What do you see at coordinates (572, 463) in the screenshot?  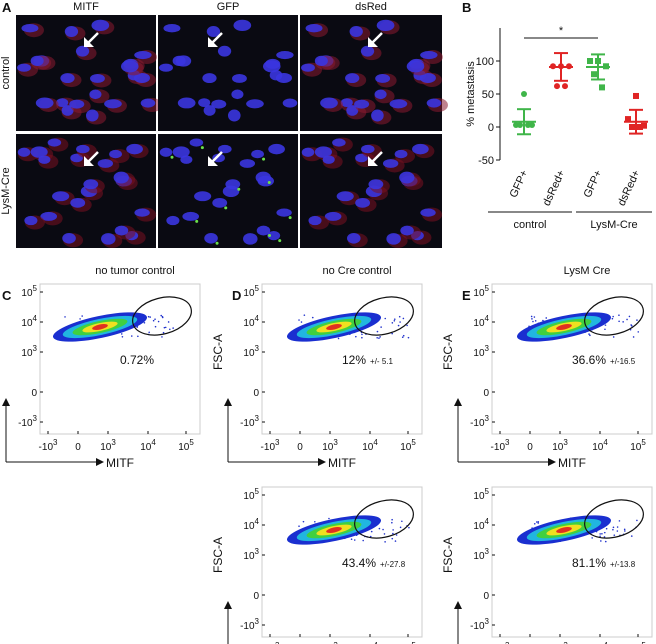 I see `x-axis-label: MITF` at bounding box center [572, 463].